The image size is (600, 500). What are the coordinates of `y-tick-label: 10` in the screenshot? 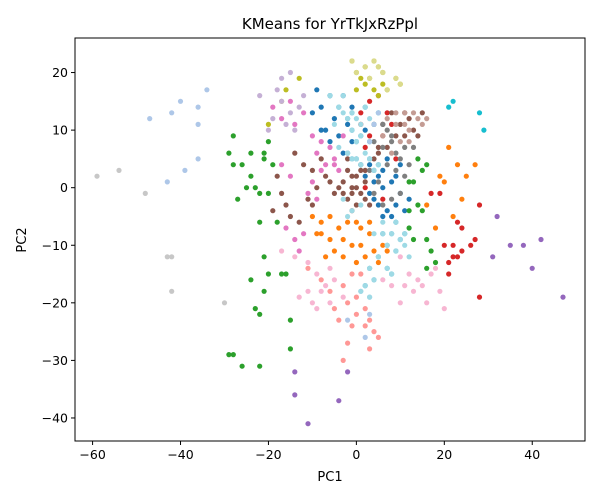 It's located at (60, 130).